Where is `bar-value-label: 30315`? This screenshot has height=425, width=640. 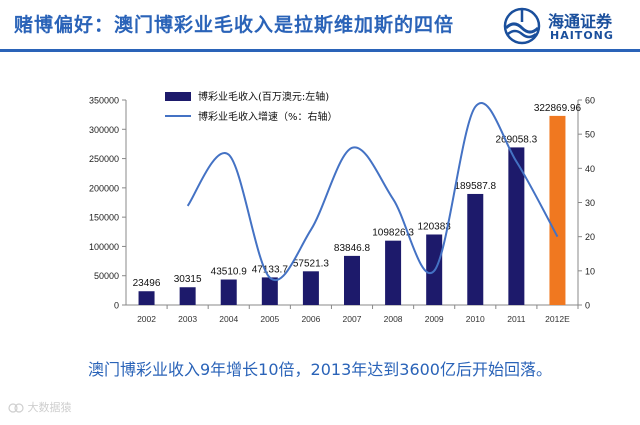 bar-value-label: 30315 is located at coordinates (188, 279).